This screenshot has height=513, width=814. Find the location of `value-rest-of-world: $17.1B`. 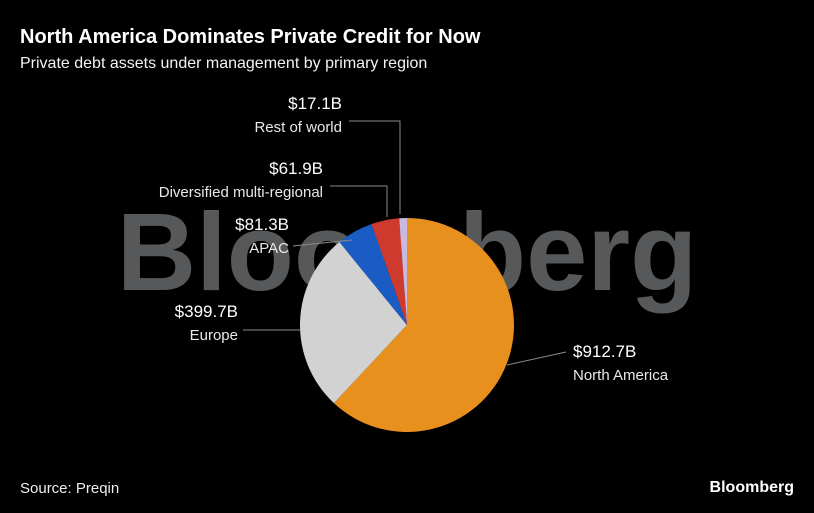

value-rest-of-world: $17.1B is located at coordinates (315, 103).